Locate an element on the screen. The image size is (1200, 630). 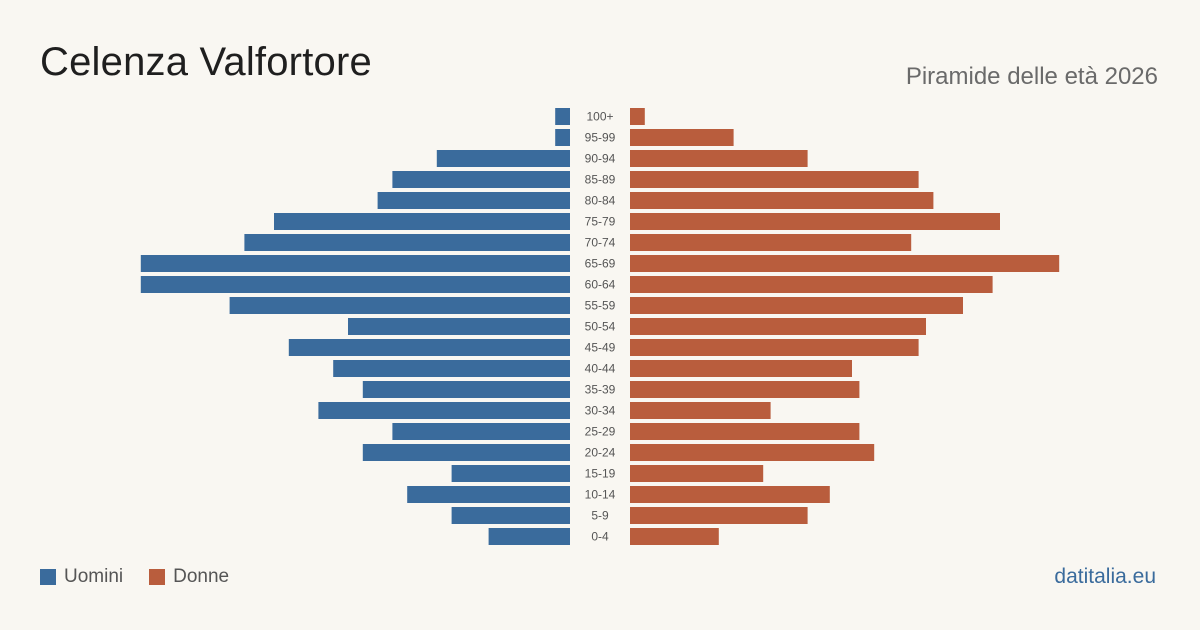
age-label-60-64: 60-64 is located at coordinates (600, 285).